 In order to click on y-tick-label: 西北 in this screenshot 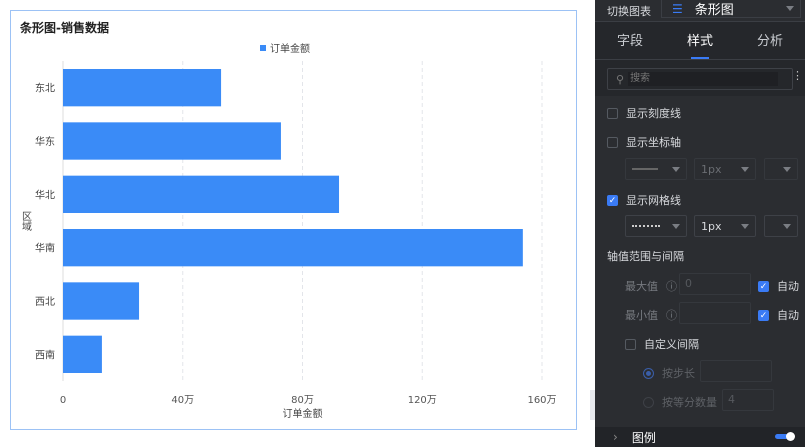, I will do `click(45, 302)`.